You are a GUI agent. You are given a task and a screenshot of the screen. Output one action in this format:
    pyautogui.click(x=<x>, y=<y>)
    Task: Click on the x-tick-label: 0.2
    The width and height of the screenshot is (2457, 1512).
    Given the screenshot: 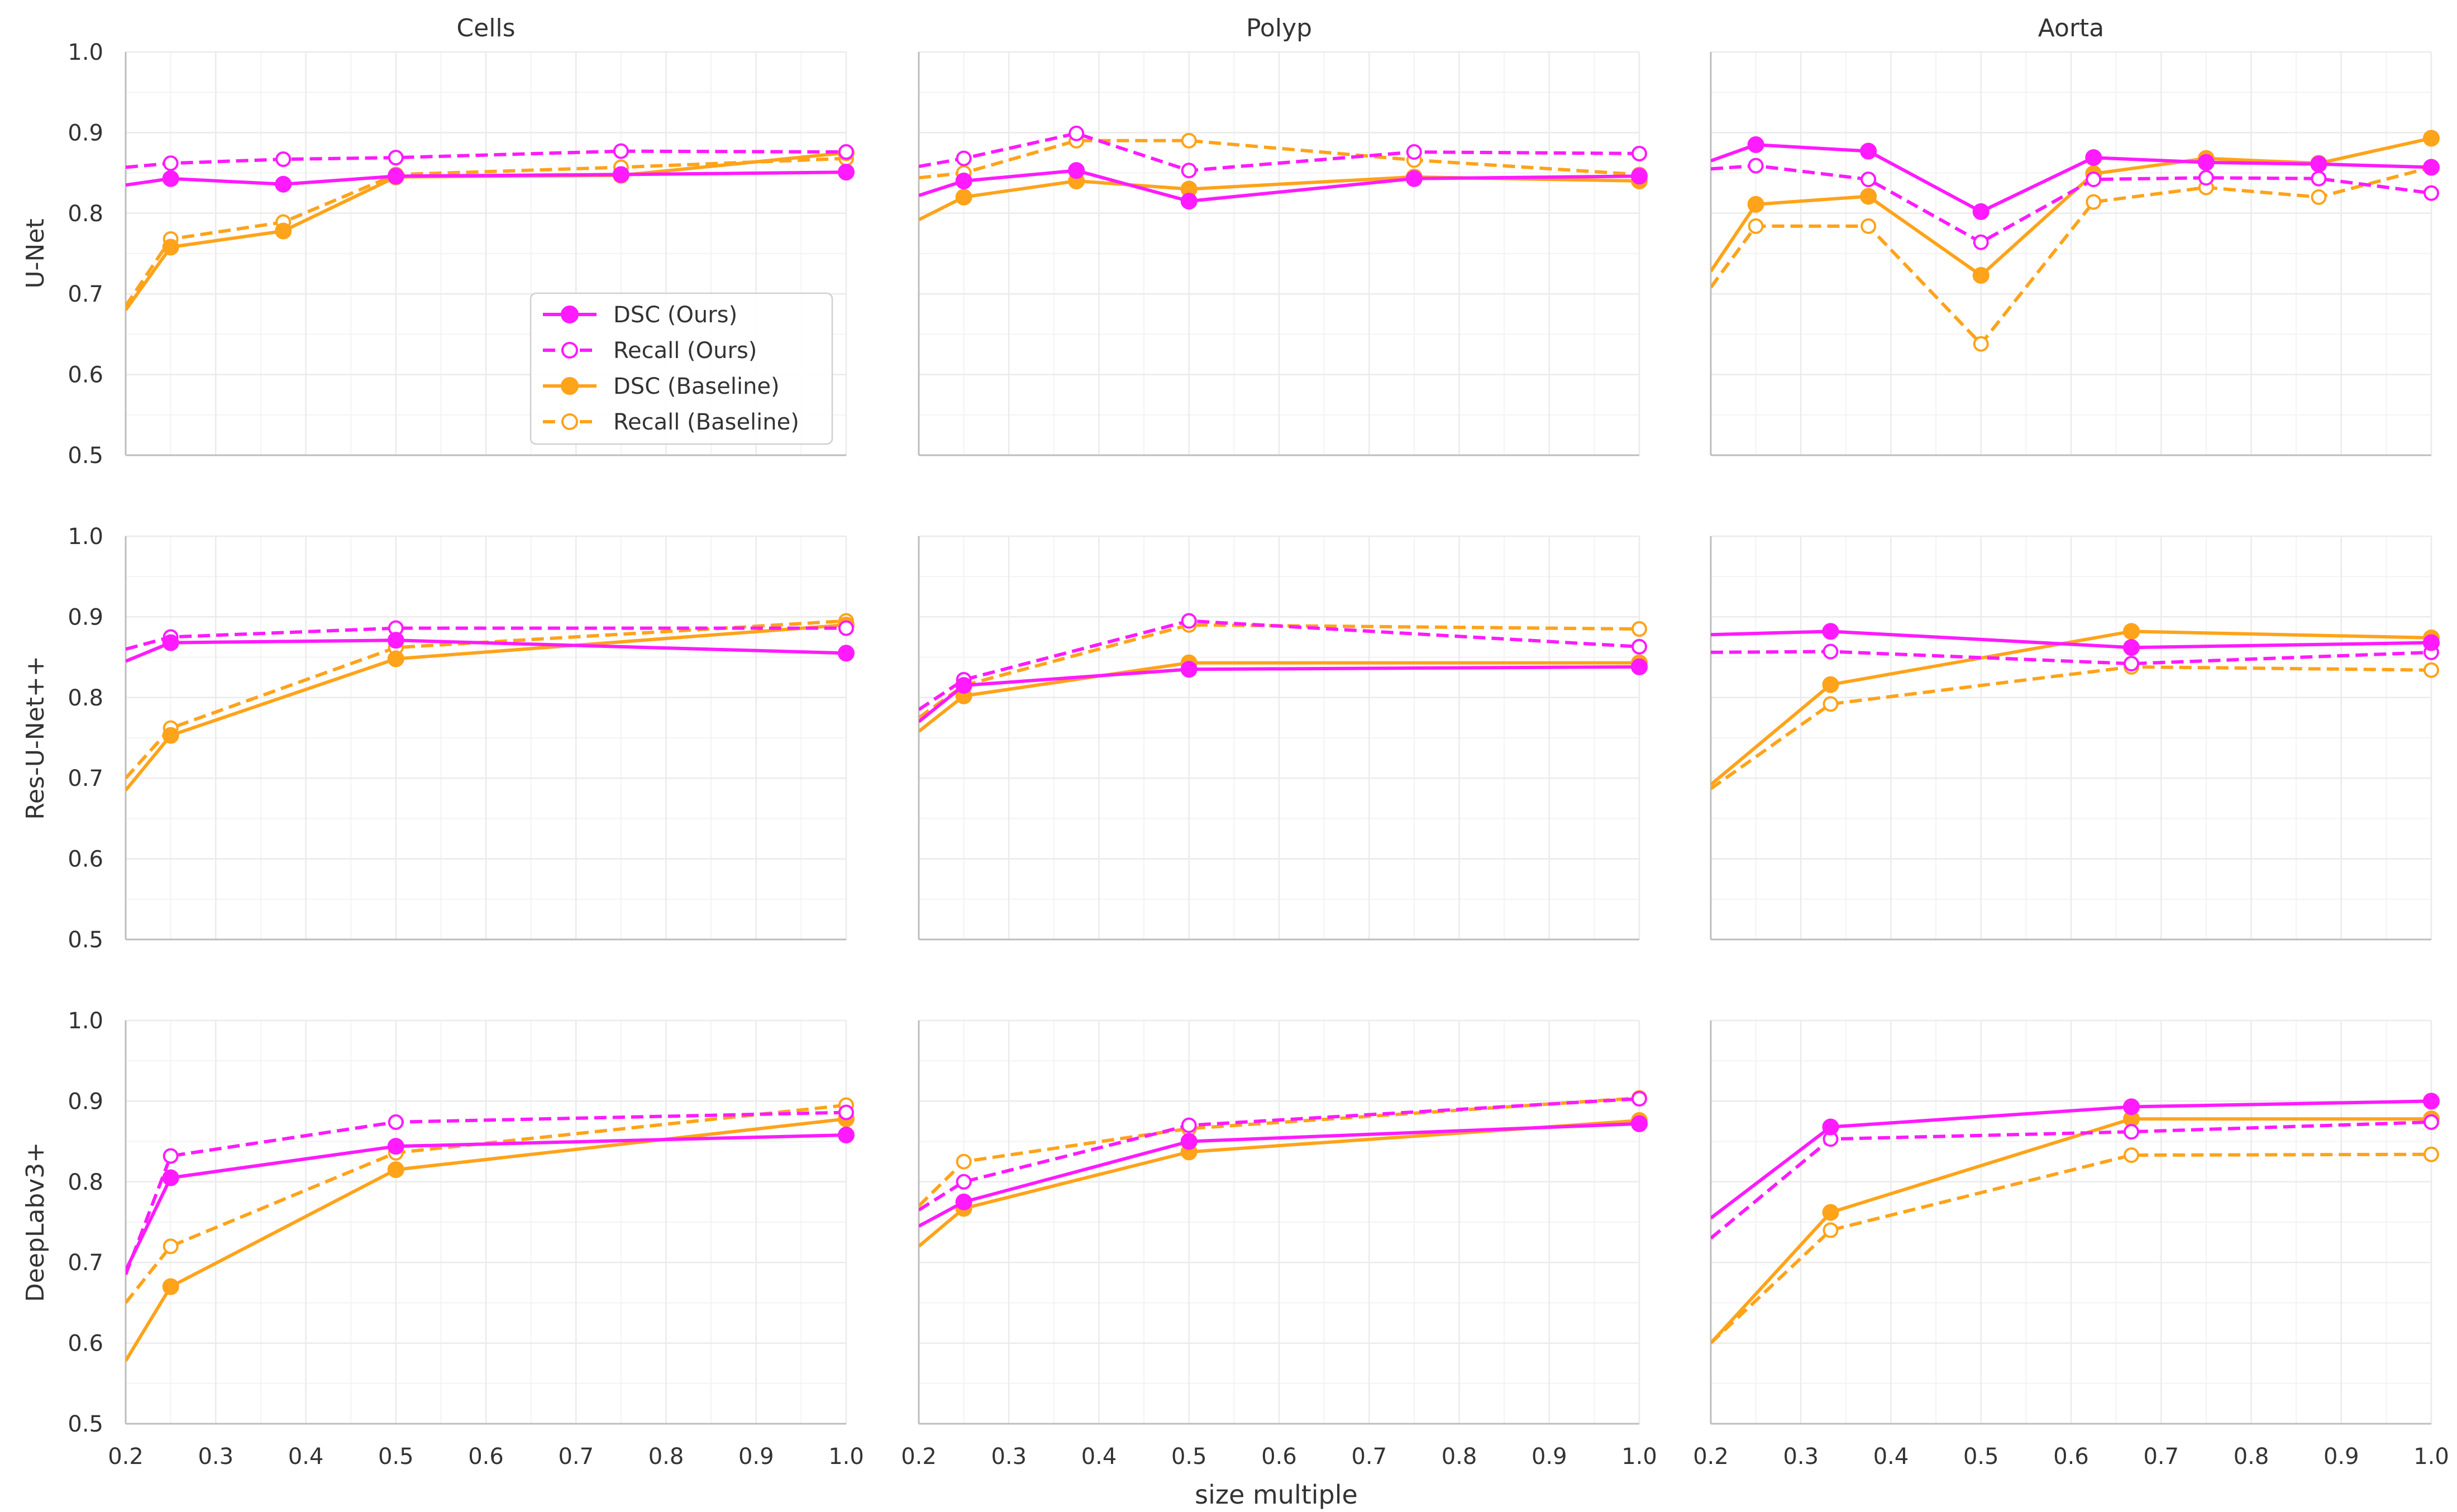 What is the action you would take?
    pyautogui.click(x=1711, y=1457)
    